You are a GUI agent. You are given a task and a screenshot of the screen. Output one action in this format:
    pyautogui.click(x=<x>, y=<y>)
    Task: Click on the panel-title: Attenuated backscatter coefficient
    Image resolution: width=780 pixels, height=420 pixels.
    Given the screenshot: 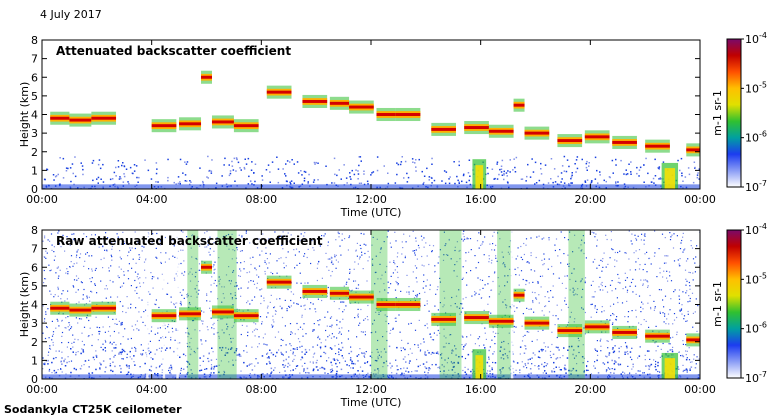 What is the action you would take?
    pyautogui.click(x=173, y=51)
    